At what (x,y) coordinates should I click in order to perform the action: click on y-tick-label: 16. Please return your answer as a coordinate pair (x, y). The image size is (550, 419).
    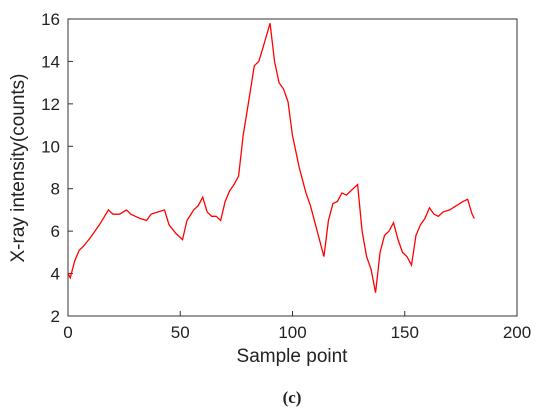
    Looking at the image, I should click on (50, 19).